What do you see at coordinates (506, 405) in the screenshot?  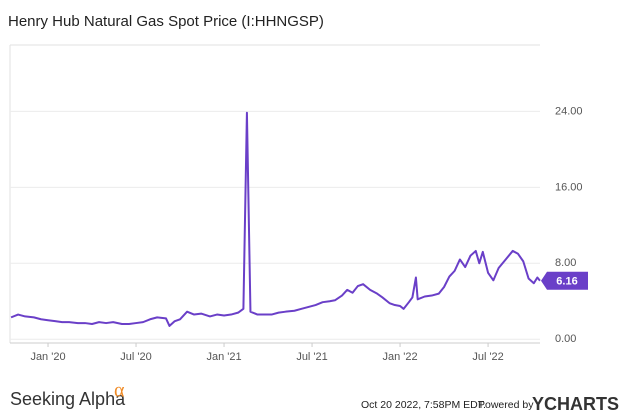 I see `powered-by: Powered by` at bounding box center [506, 405].